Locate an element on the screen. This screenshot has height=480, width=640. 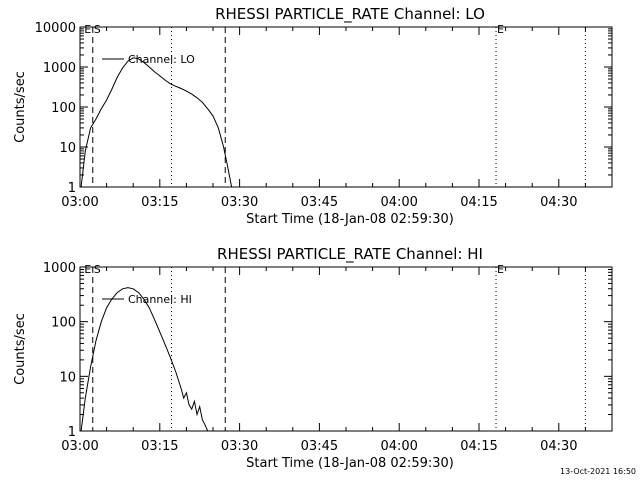
chart-title: RHESSI PARTICLE_RATE Channel: LO is located at coordinates (350, 14).